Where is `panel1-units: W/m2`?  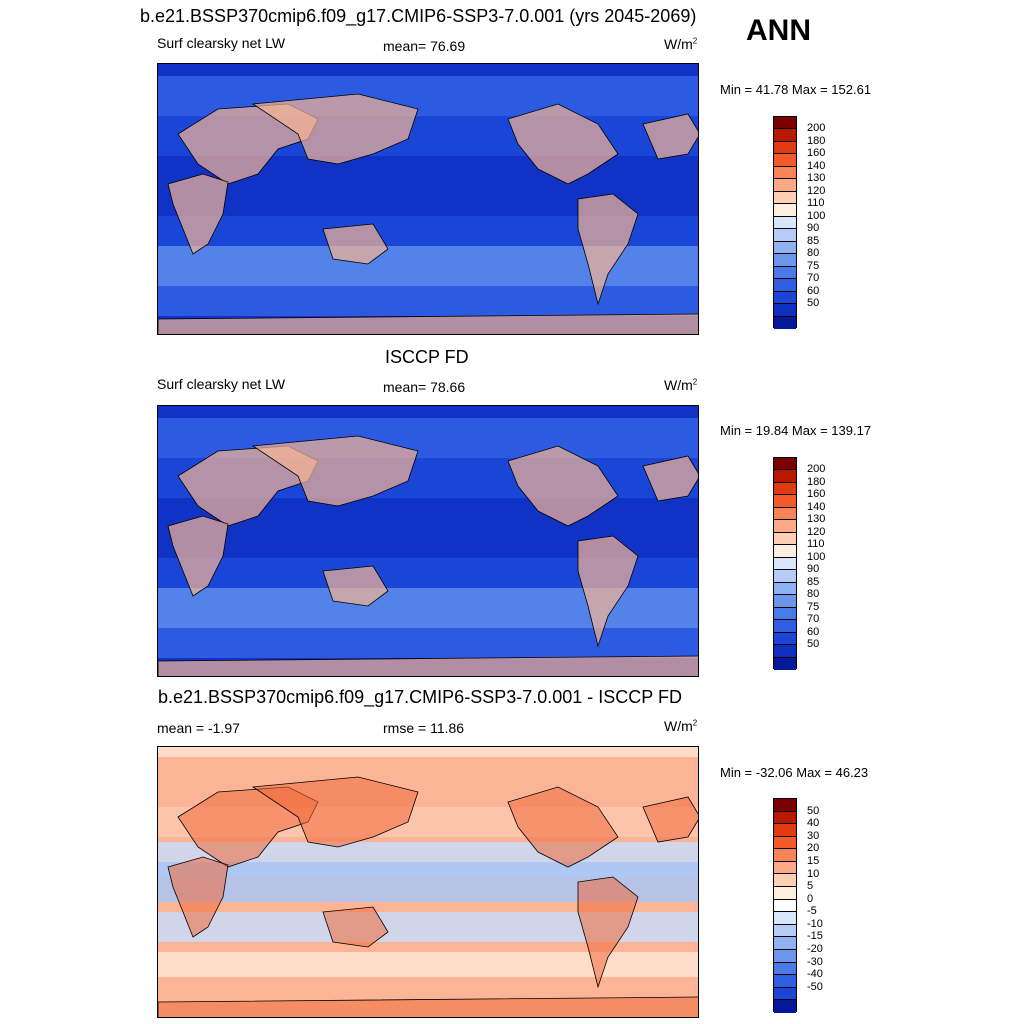
panel1-units: W/m2 is located at coordinates (681, 44).